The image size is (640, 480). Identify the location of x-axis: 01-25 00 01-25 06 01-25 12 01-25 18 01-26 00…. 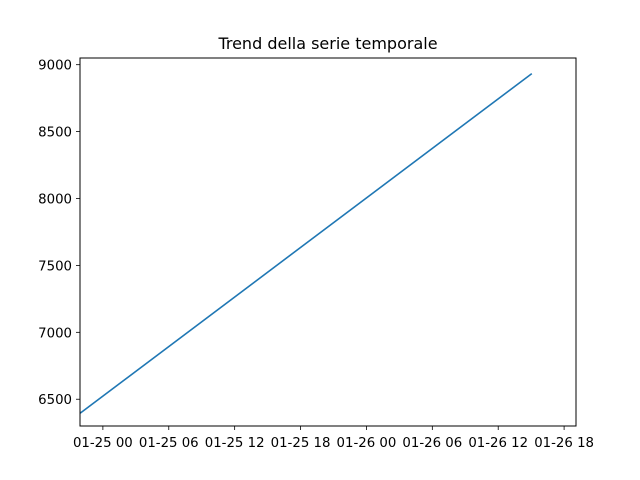
(333, 438).